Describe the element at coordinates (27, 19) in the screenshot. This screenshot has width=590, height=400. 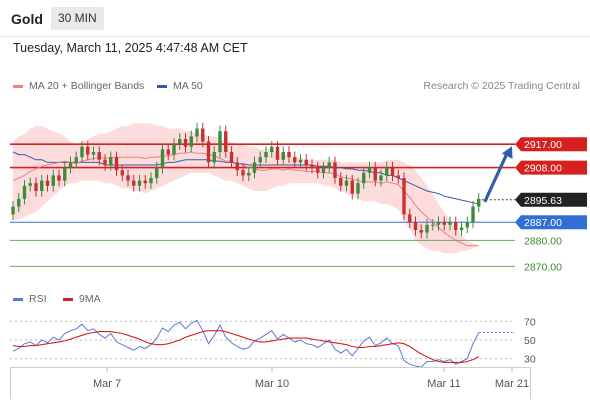
I see `symbol-title: Gold` at that location.